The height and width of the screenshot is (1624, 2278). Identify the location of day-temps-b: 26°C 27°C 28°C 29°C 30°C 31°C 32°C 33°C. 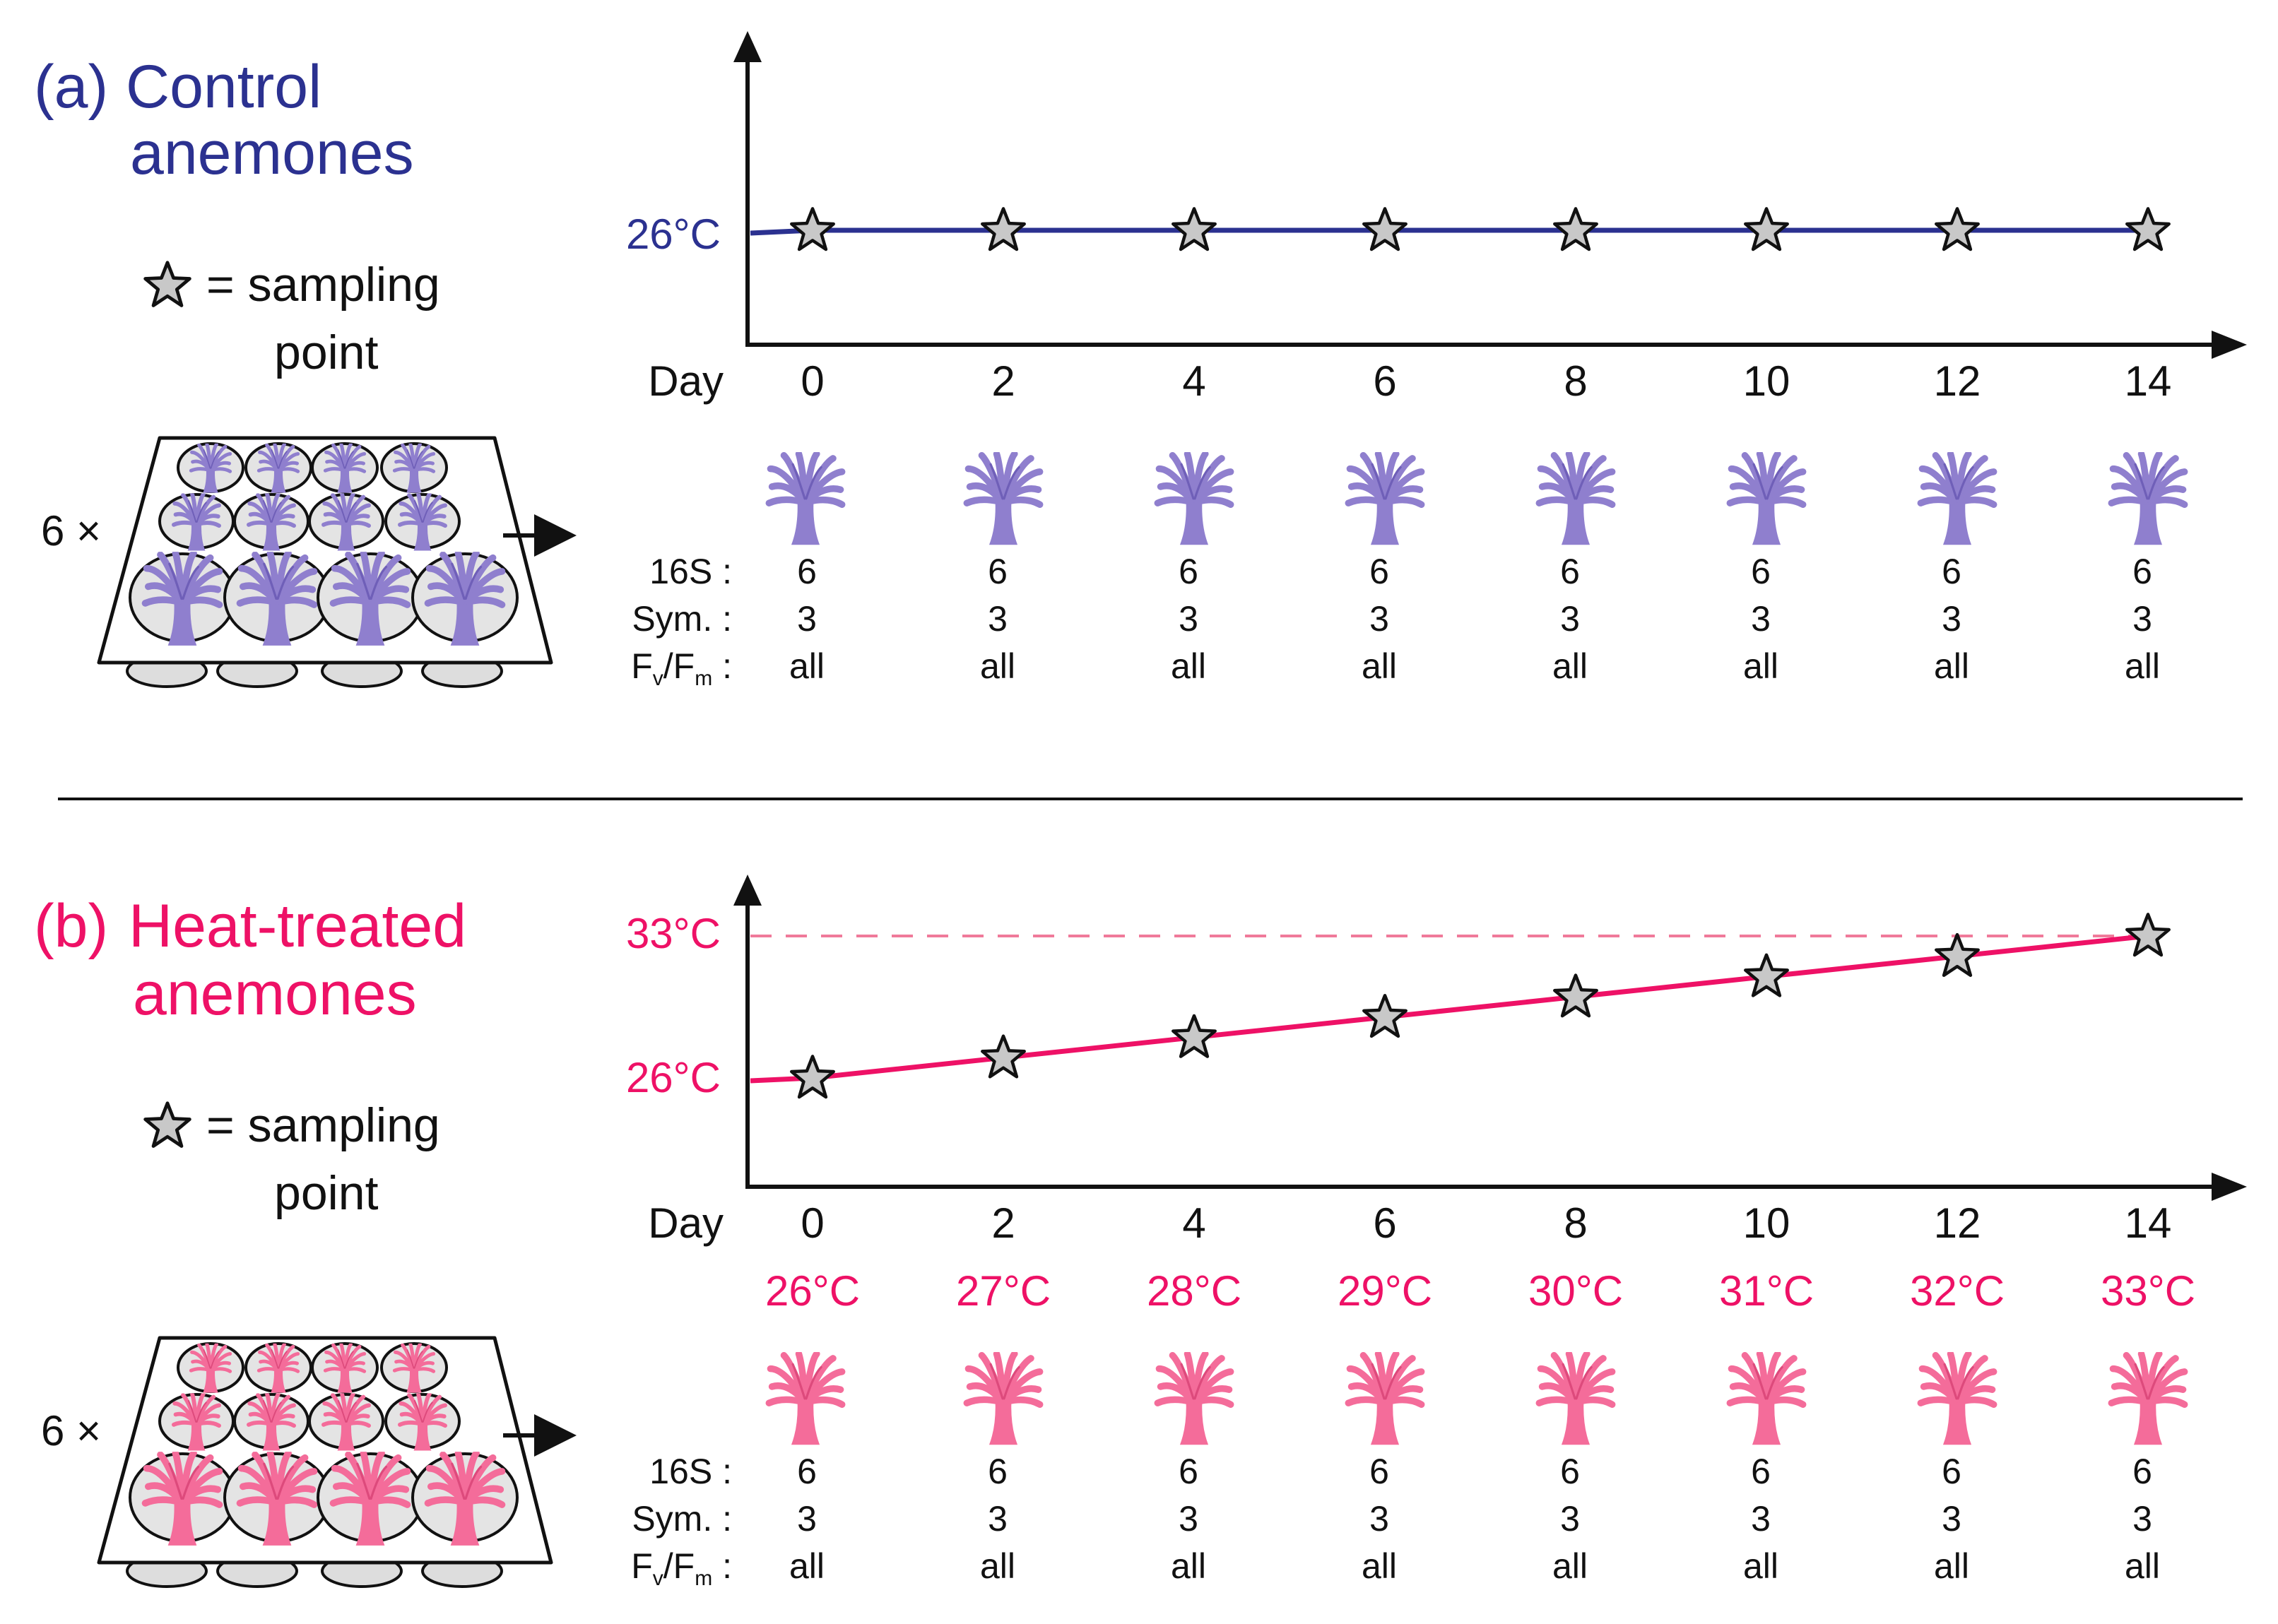
(1480, 1291).